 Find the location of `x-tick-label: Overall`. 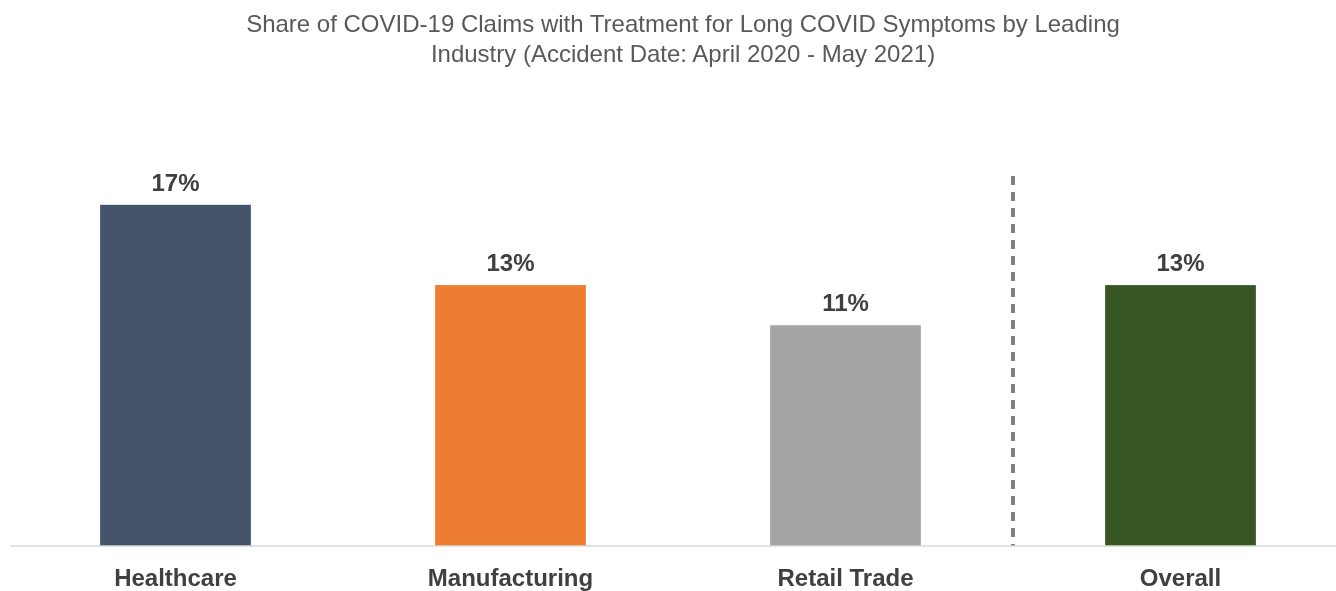

x-tick-label: Overall is located at coordinates (1180, 577).